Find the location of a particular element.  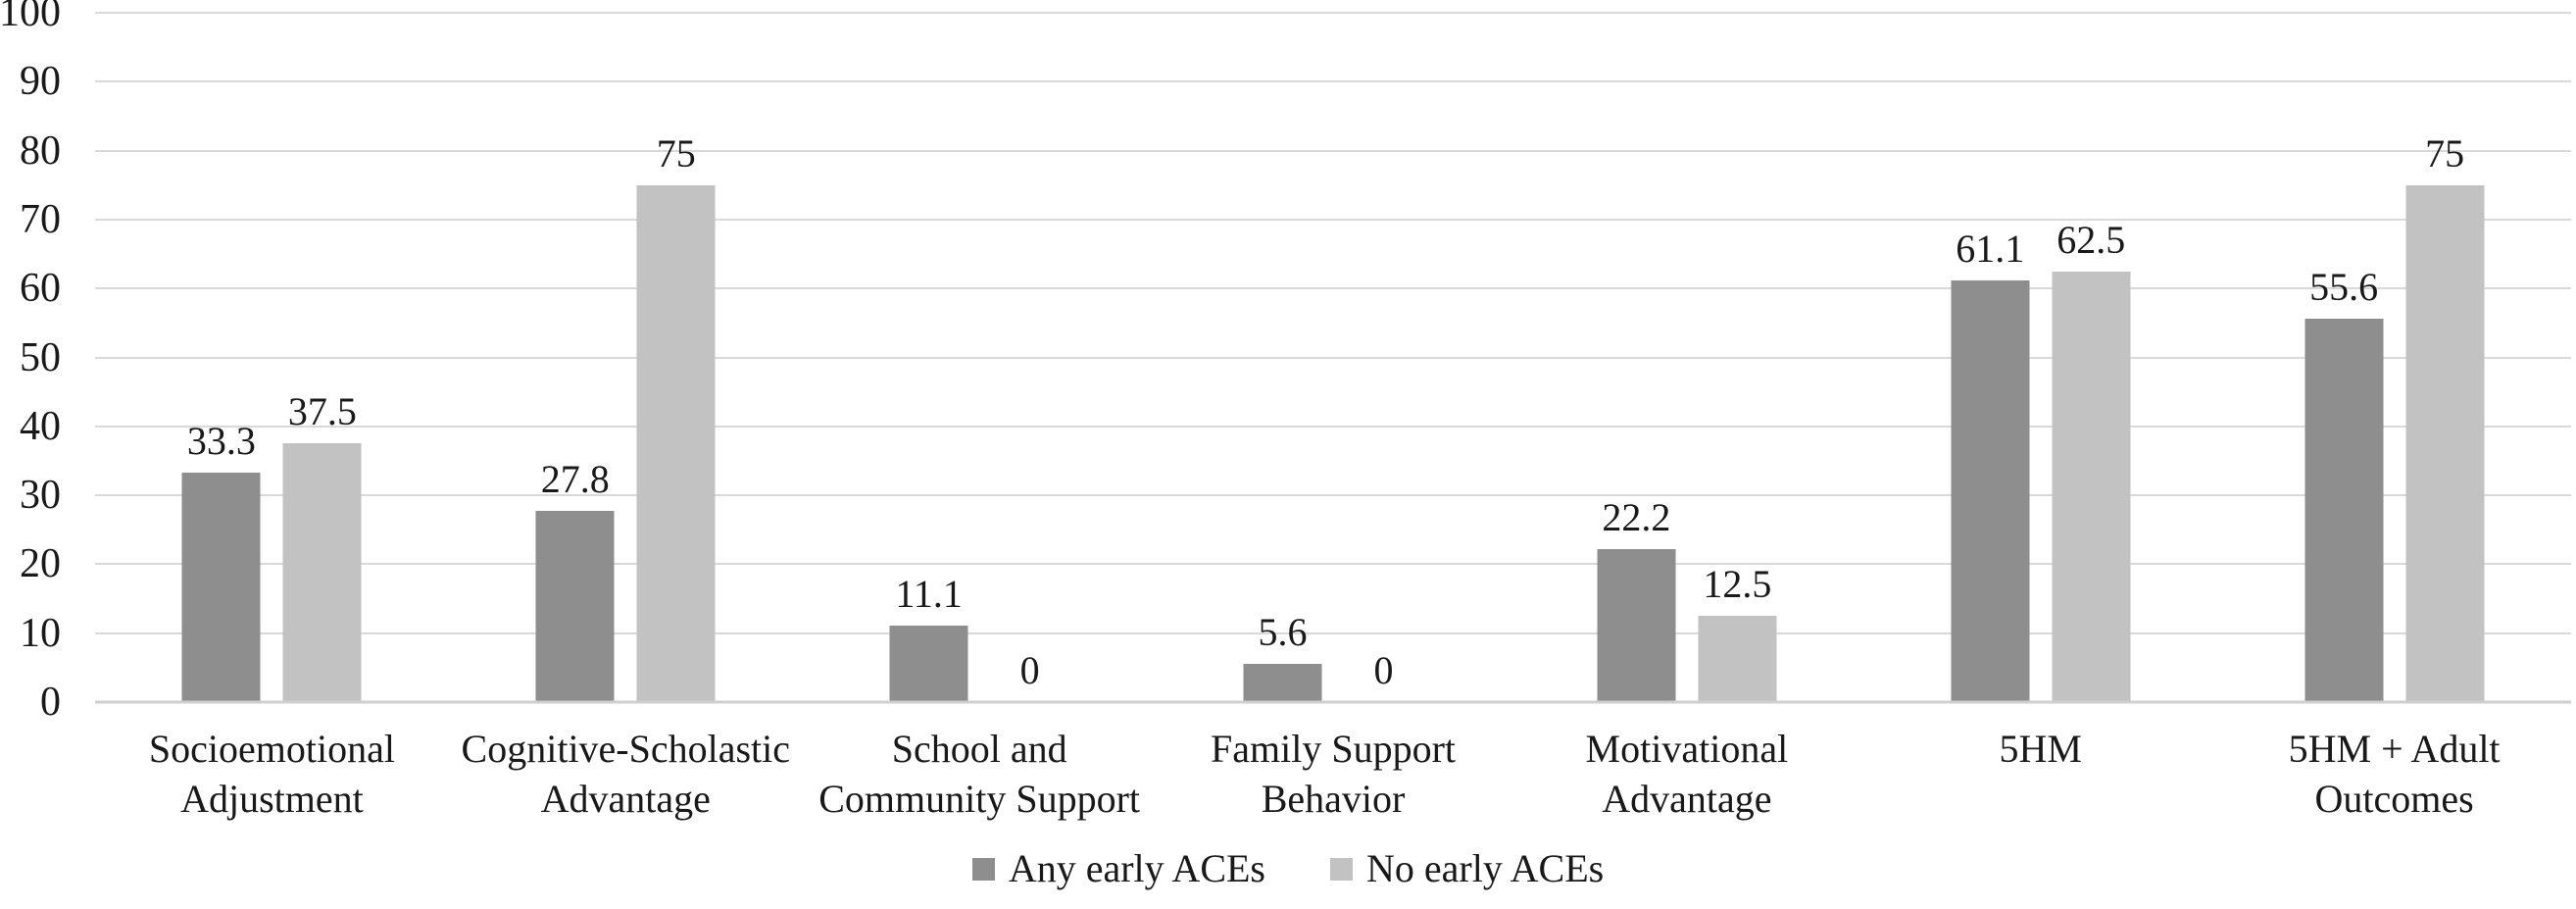

axis-baseline is located at coordinates (1333, 702).